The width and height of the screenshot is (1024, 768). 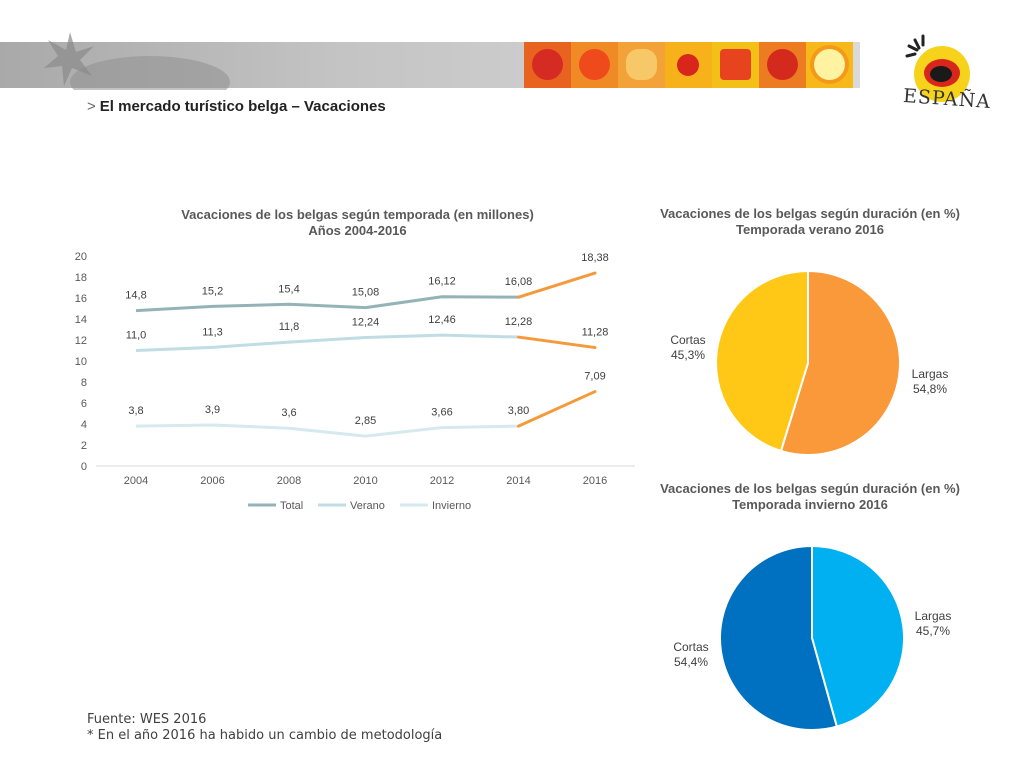 What do you see at coordinates (327, 342) in the screenshot?
I see `series-line-verano` at bounding box center [327, 342].